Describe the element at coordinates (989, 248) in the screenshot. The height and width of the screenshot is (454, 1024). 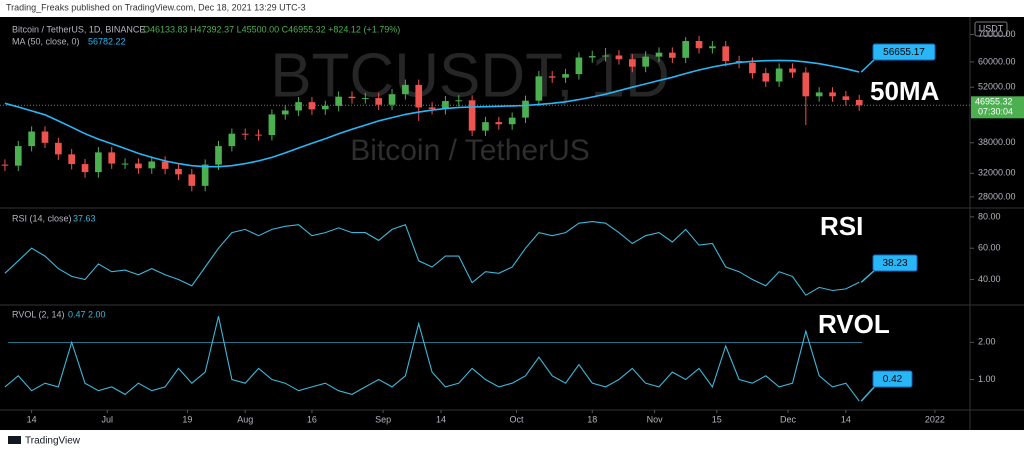
I see `y-tick-label: 60.00` at that location.